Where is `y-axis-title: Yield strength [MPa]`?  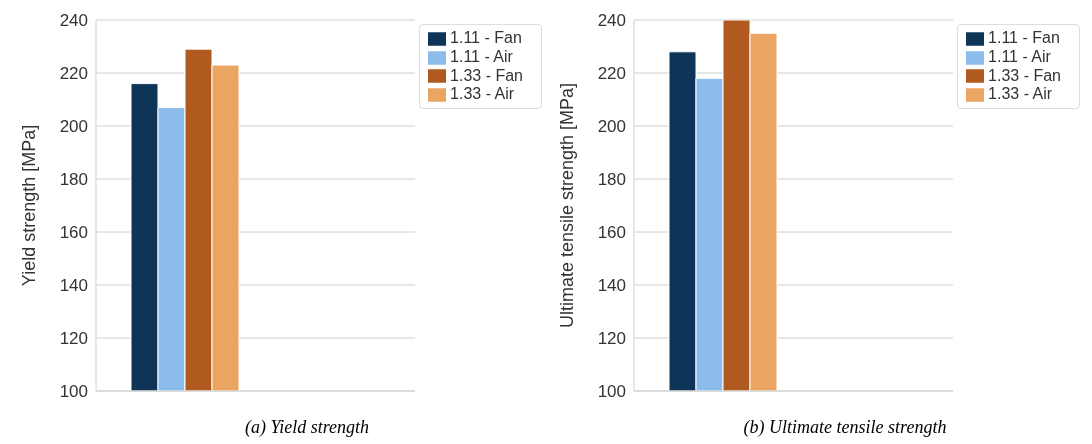 y-axis-title: Yield strength [MPa] is located at coordinates (29, 205).